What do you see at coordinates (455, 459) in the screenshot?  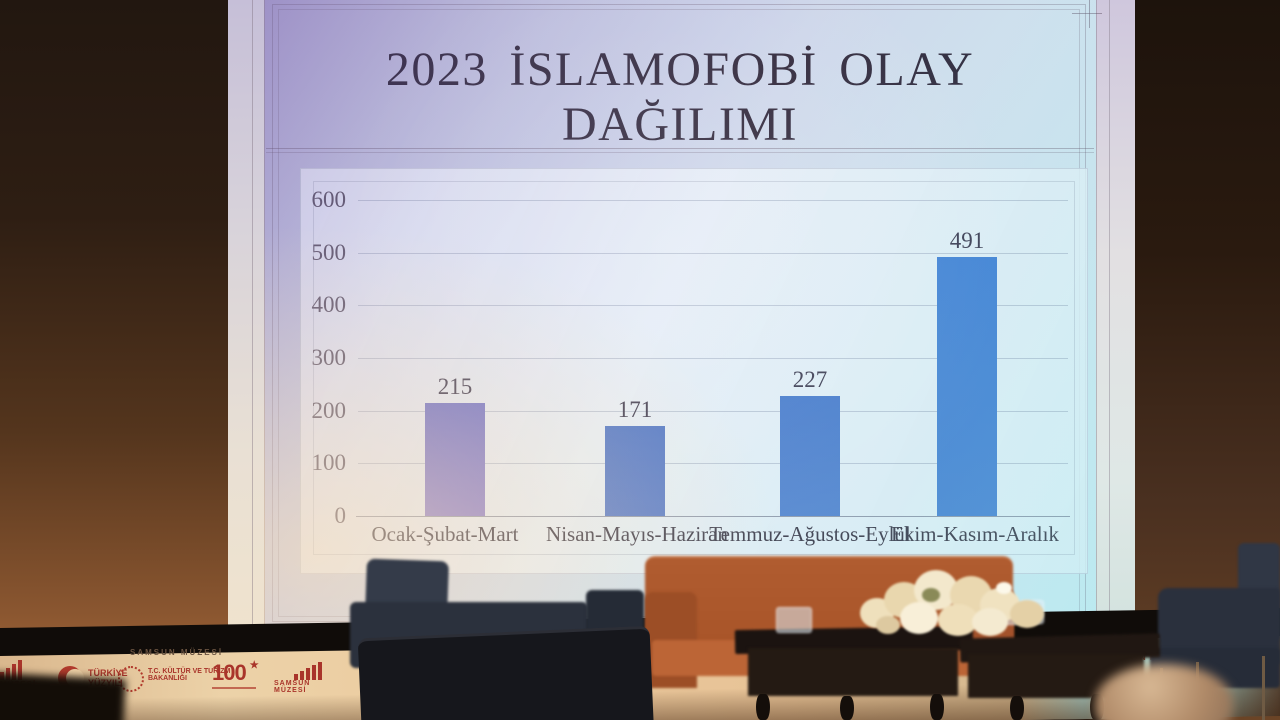 I see `bar-rect-q1` at bounding box center [455, 459].